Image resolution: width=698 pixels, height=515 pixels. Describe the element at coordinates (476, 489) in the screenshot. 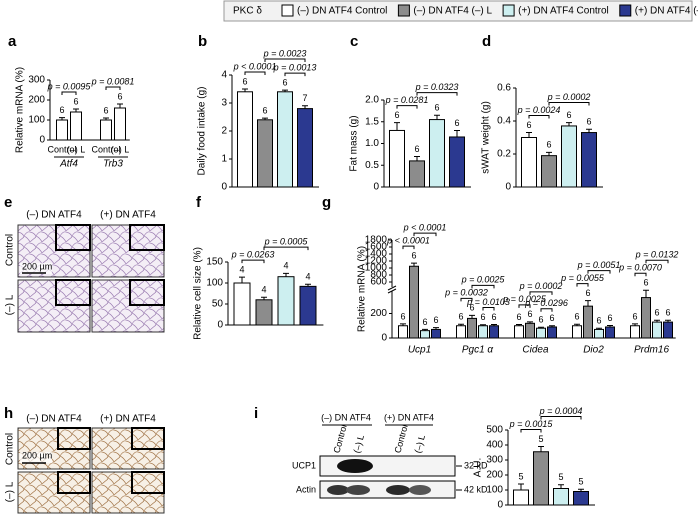

I see `band-size: 42 kD` at that location.